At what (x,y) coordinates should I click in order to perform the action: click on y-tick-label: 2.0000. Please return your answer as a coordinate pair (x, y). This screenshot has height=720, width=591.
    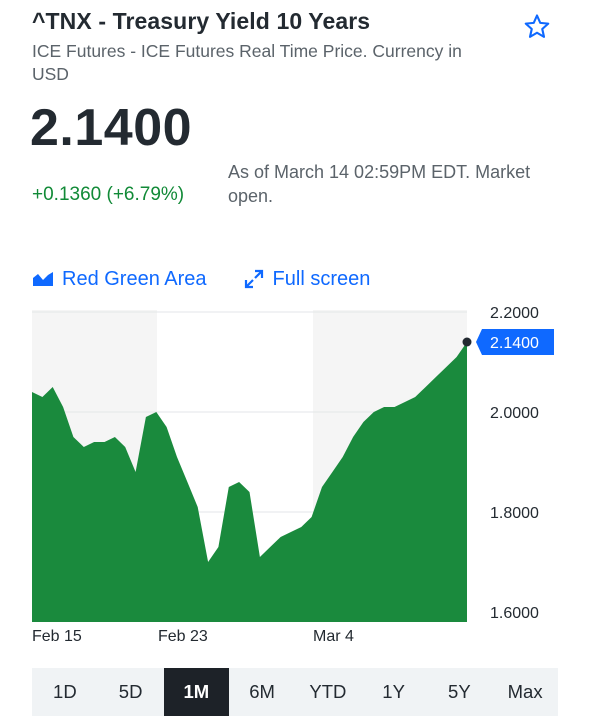
    Looking at the image, I should click on (514, 413).